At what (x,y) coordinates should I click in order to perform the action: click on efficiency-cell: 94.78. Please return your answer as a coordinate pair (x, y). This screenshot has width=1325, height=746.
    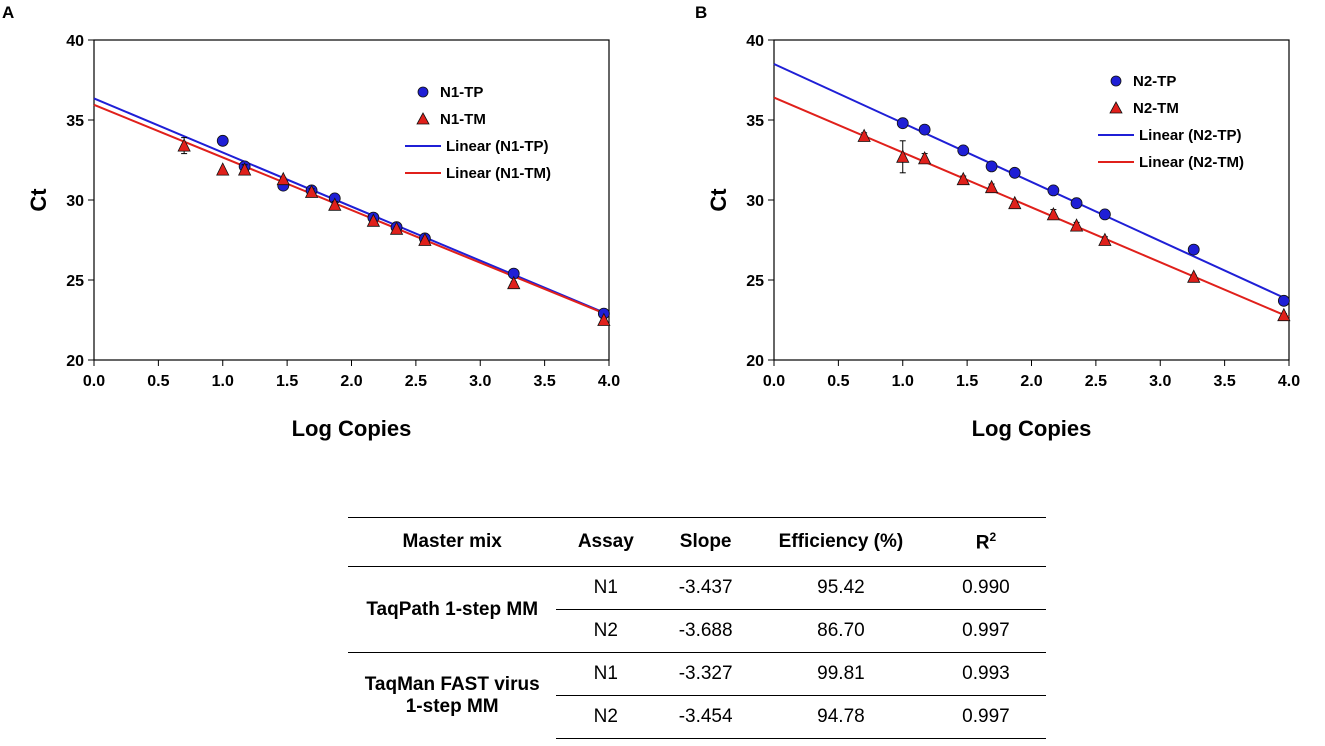
    Looking at the image, I should click on (841, 717).